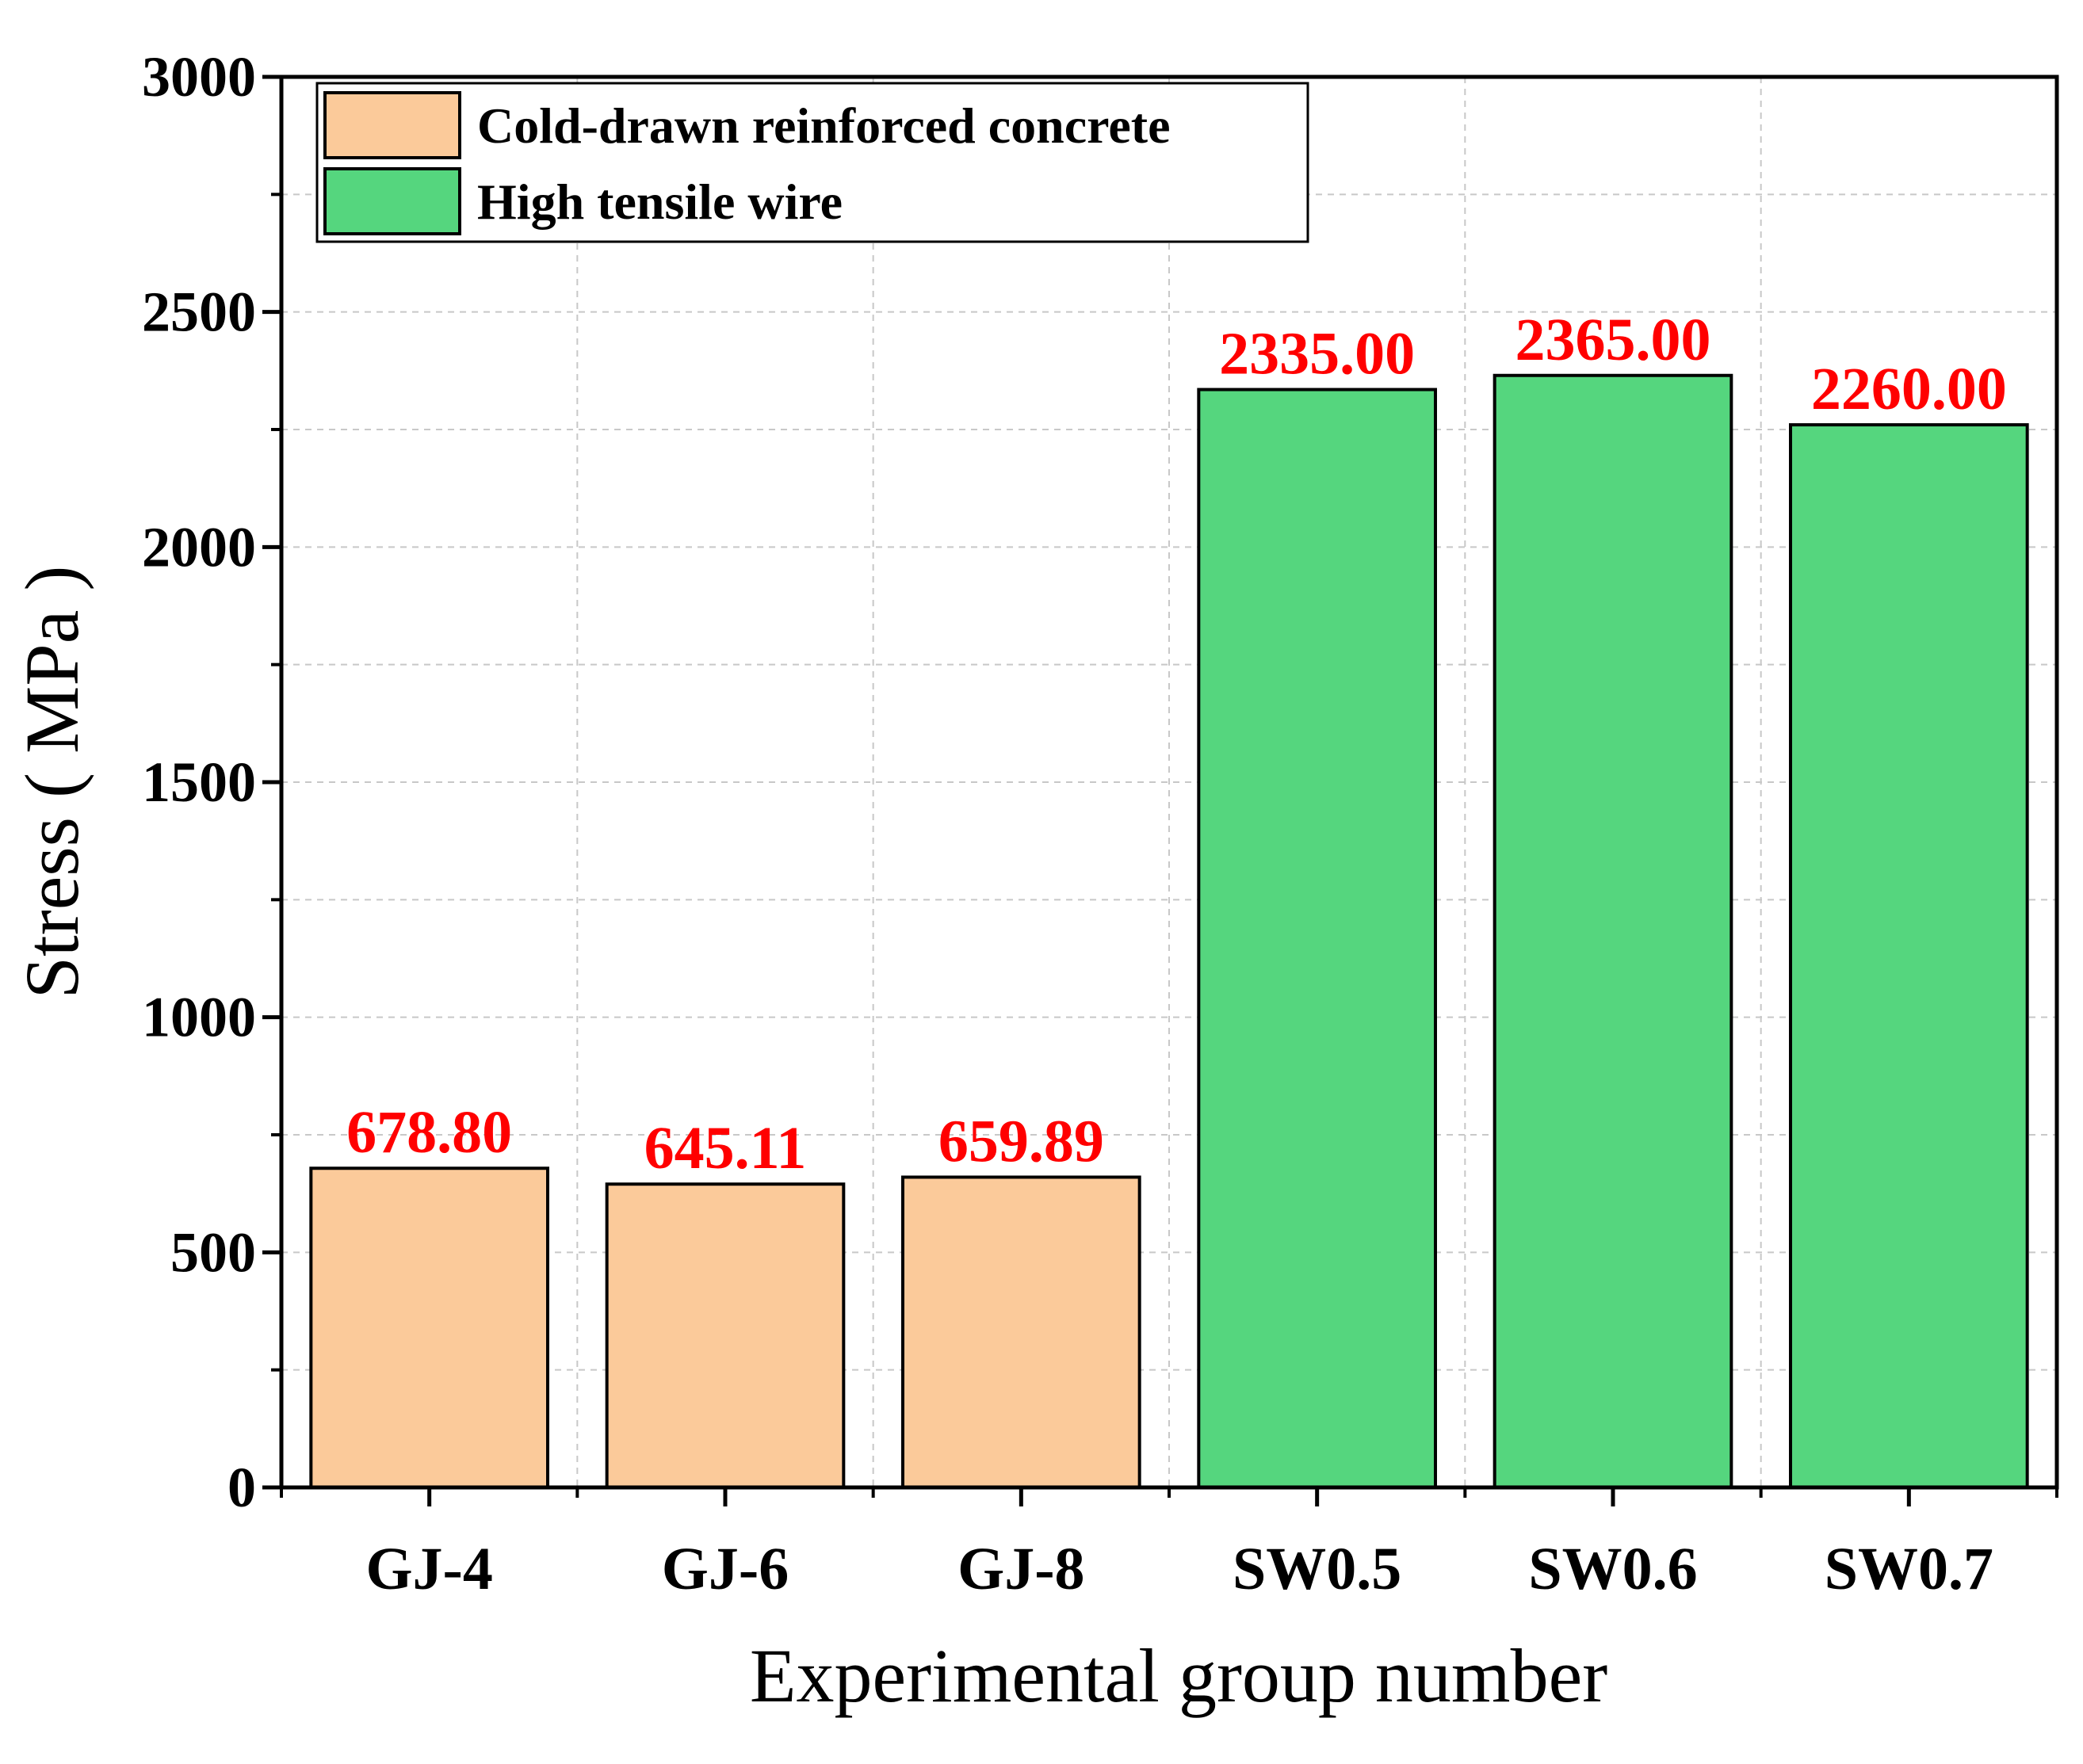 Image resolution: width=2083 pixels, height=1764 pixels. I want to click on legend-frame, so click(812, 162).